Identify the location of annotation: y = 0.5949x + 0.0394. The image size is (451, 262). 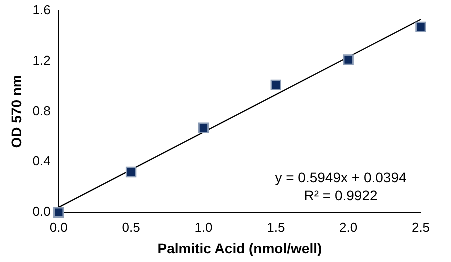
(341, 177).